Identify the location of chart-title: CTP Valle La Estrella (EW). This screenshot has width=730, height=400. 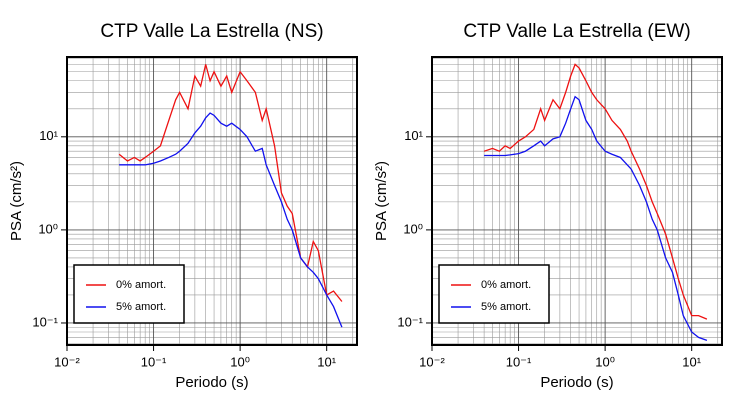
(576, 31).